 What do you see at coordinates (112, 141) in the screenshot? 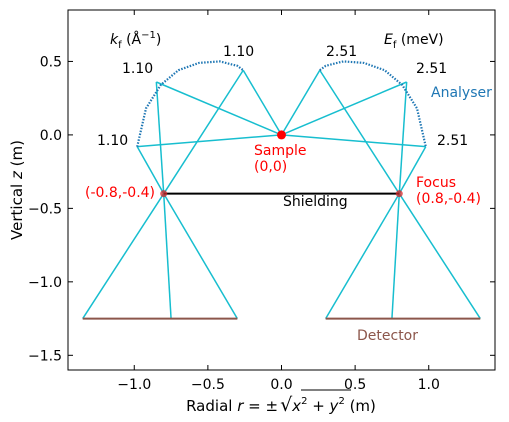
I see `kf-value-1: 1.10` at bounding box center [112, 141].